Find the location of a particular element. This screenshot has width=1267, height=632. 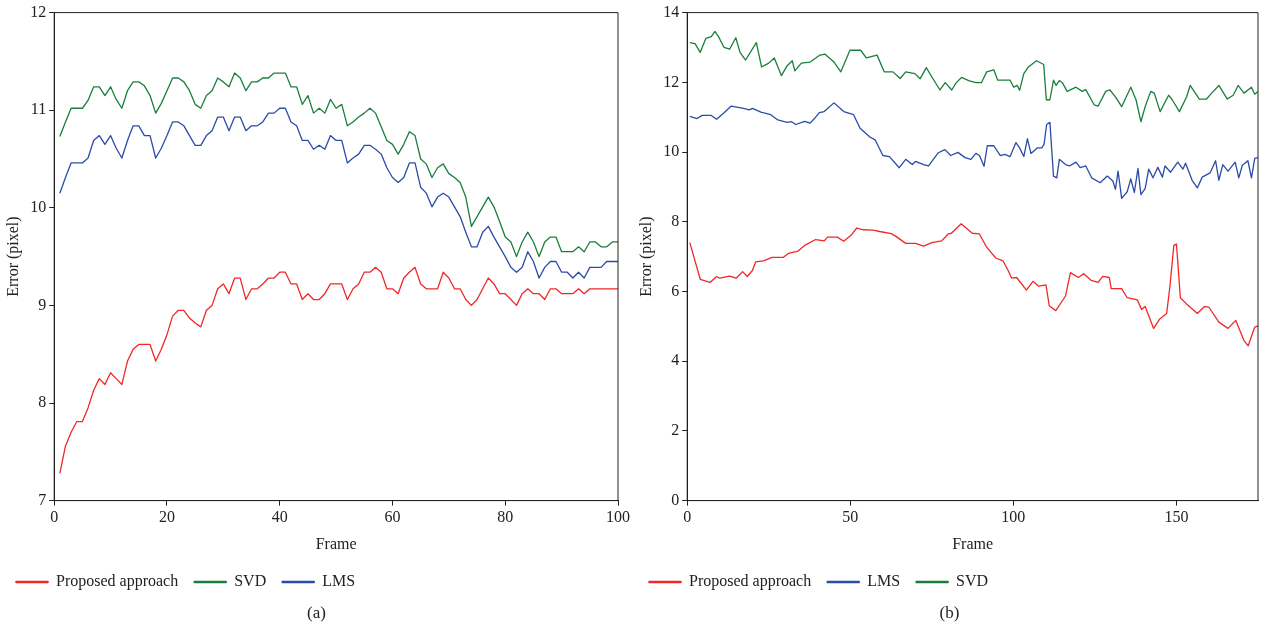

x-tick-label: 50 is located at coordinates (850, 517).